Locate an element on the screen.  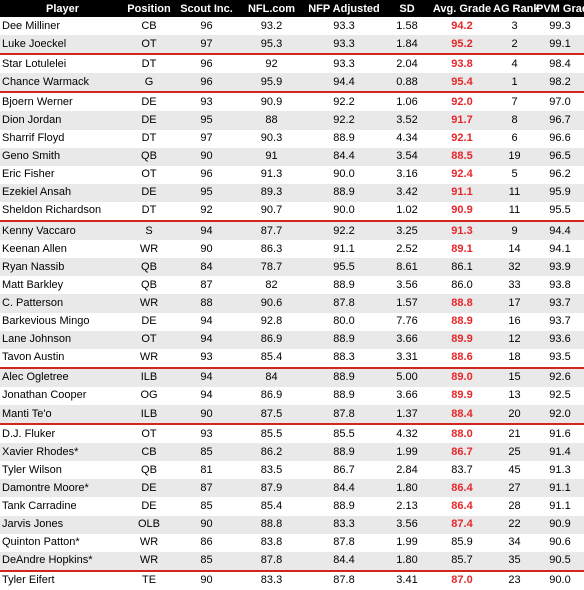
nfl-com-grade: 83.3 is located at coordinates (271, 580).